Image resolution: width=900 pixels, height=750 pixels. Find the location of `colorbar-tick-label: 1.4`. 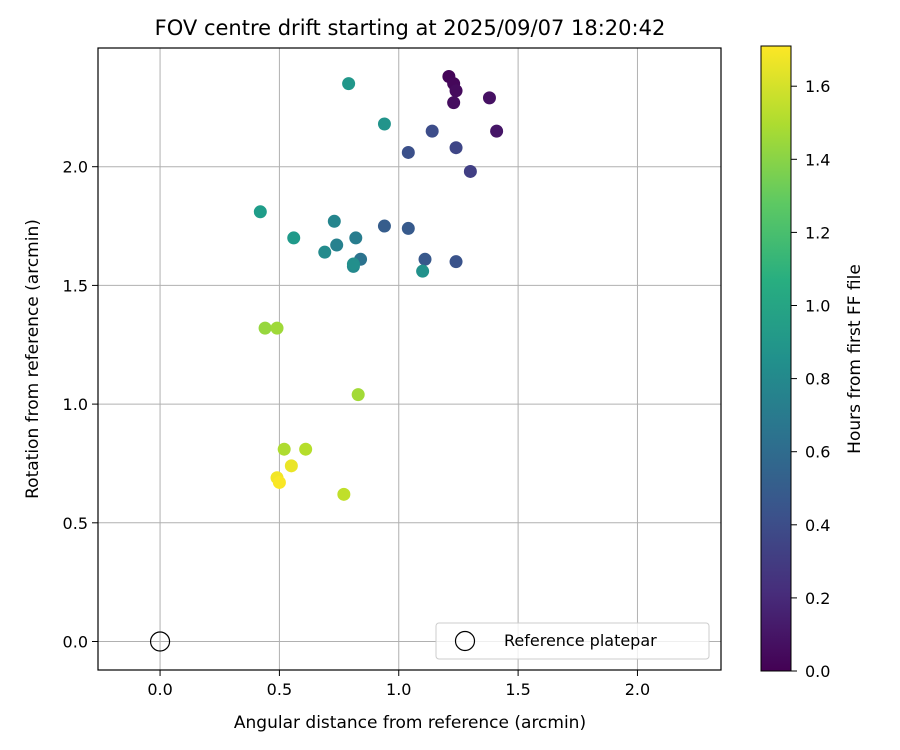

colorbar-tick-label: 1.4 is located at coordinates (817, 159).